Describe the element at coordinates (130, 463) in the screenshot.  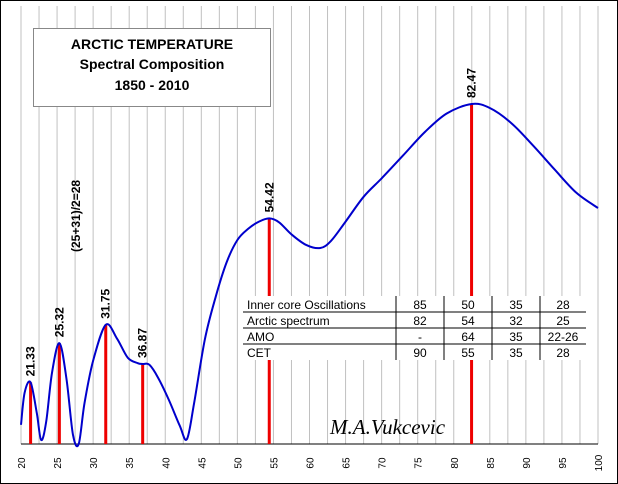
I see `x-tick-label: 35` at that location.